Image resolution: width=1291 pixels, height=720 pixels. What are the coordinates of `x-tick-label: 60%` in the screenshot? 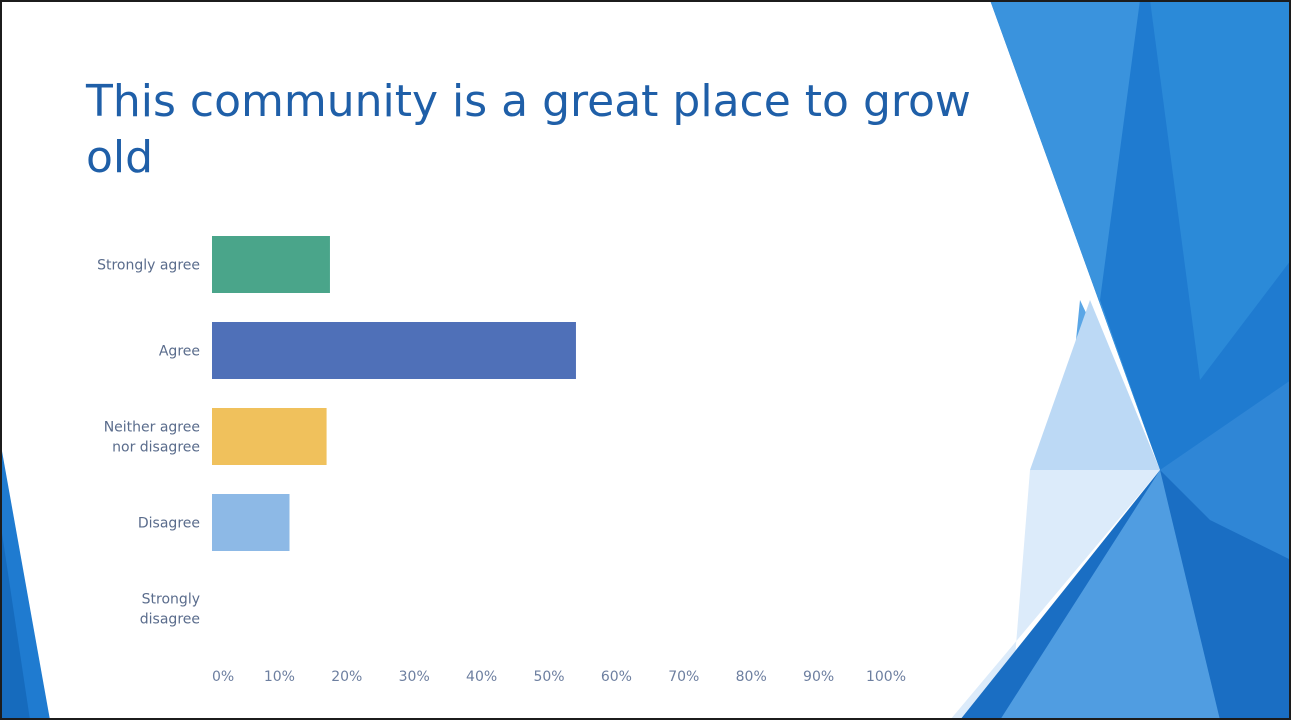 It's located at (616, 677).